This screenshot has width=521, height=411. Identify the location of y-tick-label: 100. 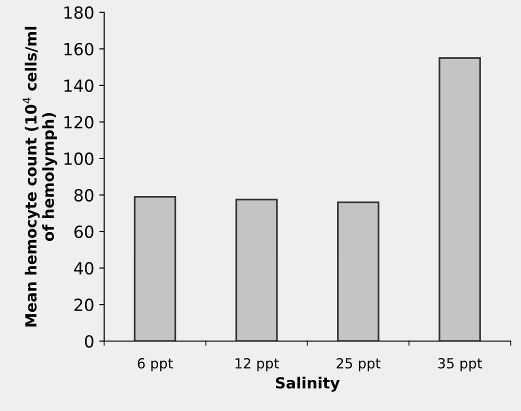
(79, 159).